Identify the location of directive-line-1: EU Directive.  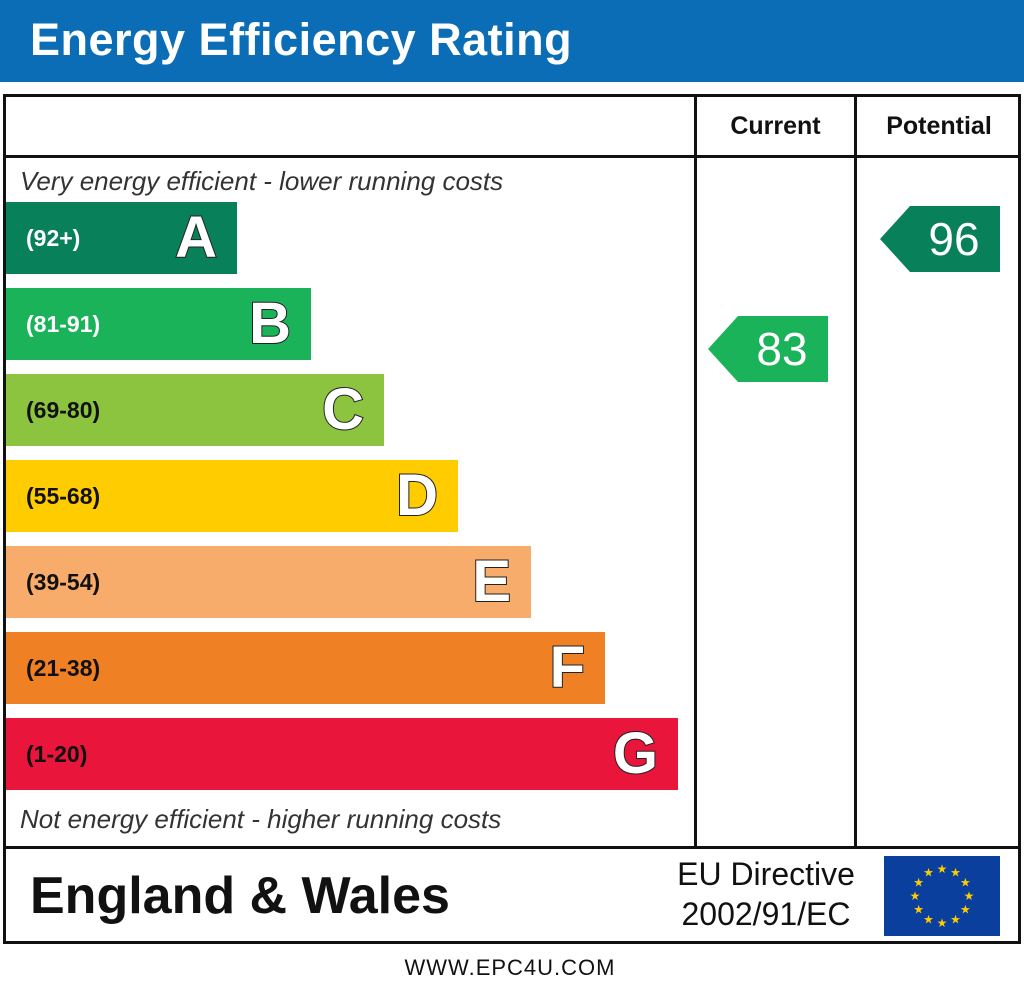
(766, 874).